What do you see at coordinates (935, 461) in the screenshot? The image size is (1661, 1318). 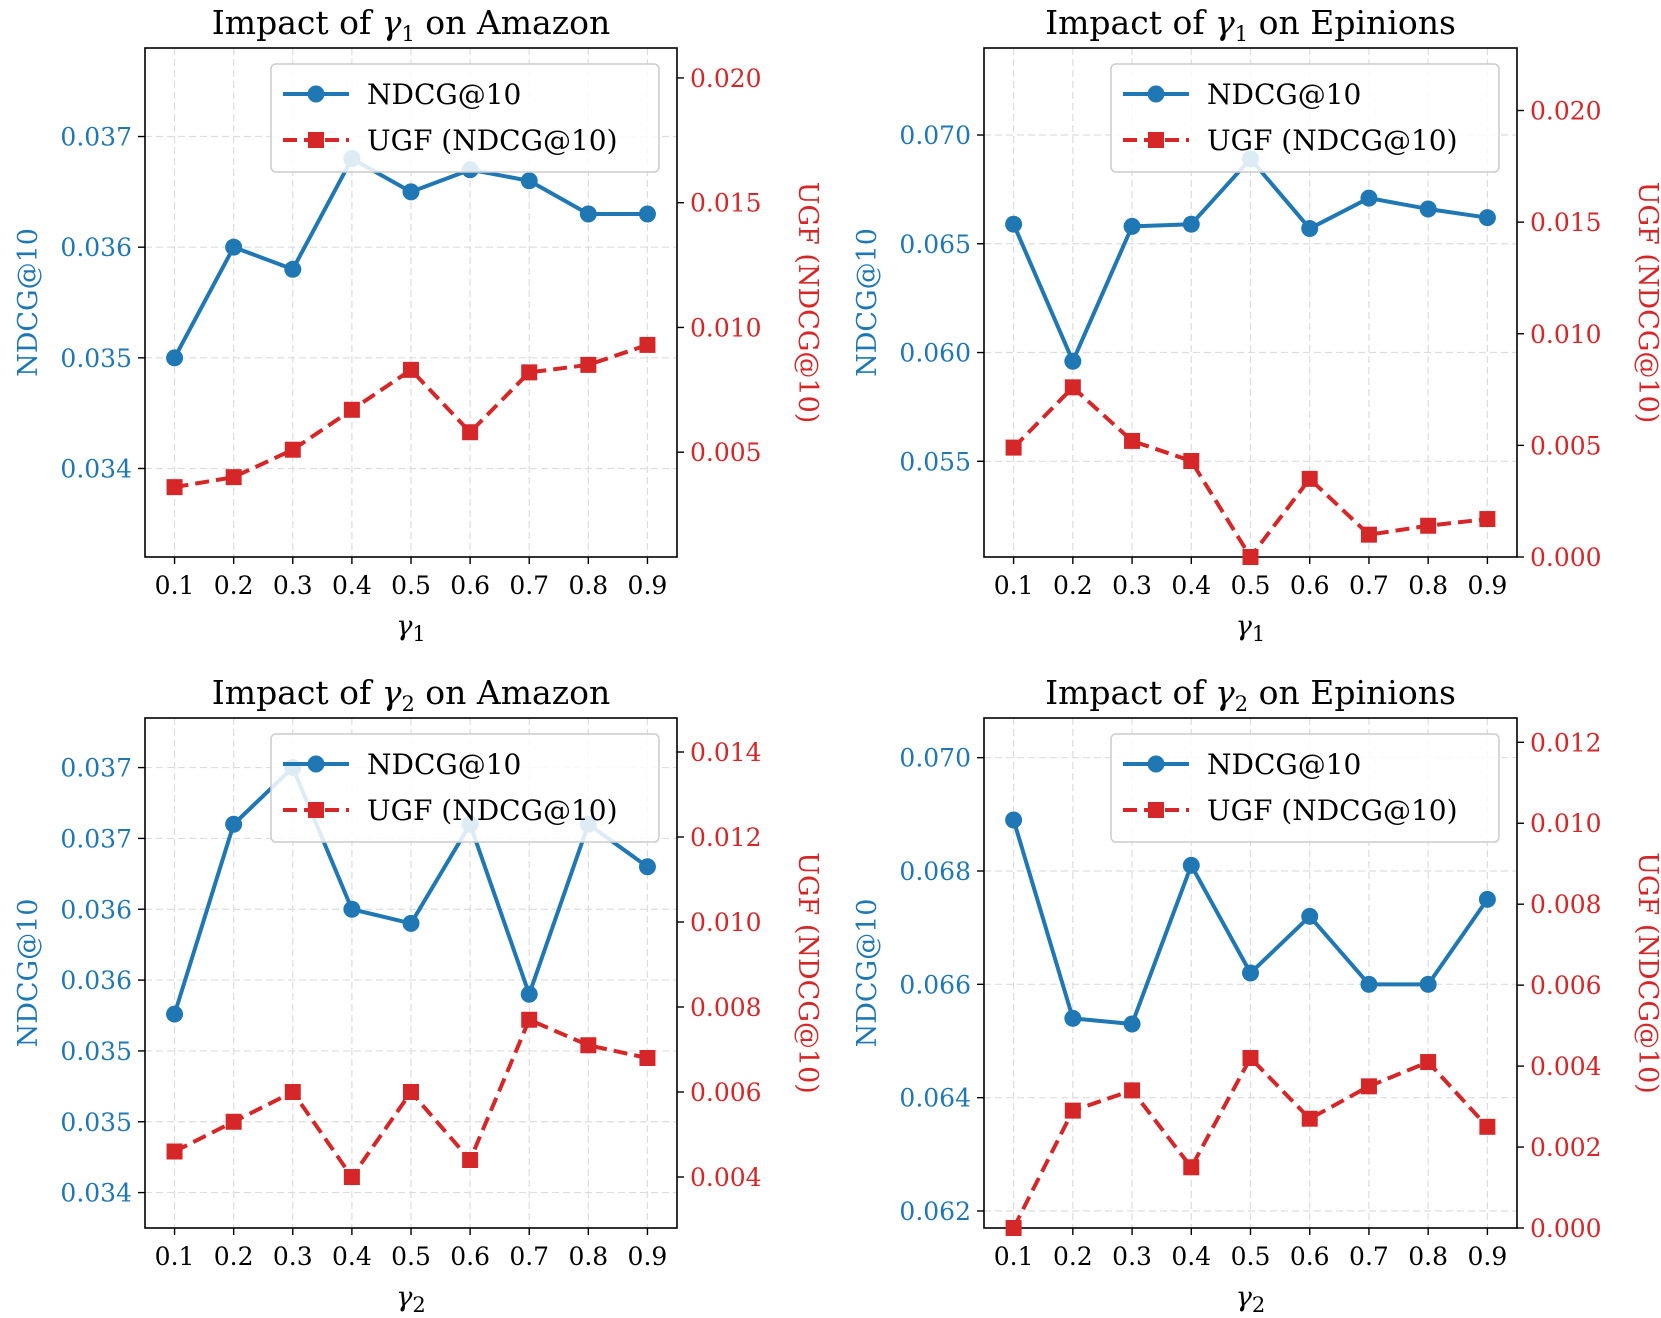 I see `y-left-tick-label: 0.055` at bounding box center [935, 461].